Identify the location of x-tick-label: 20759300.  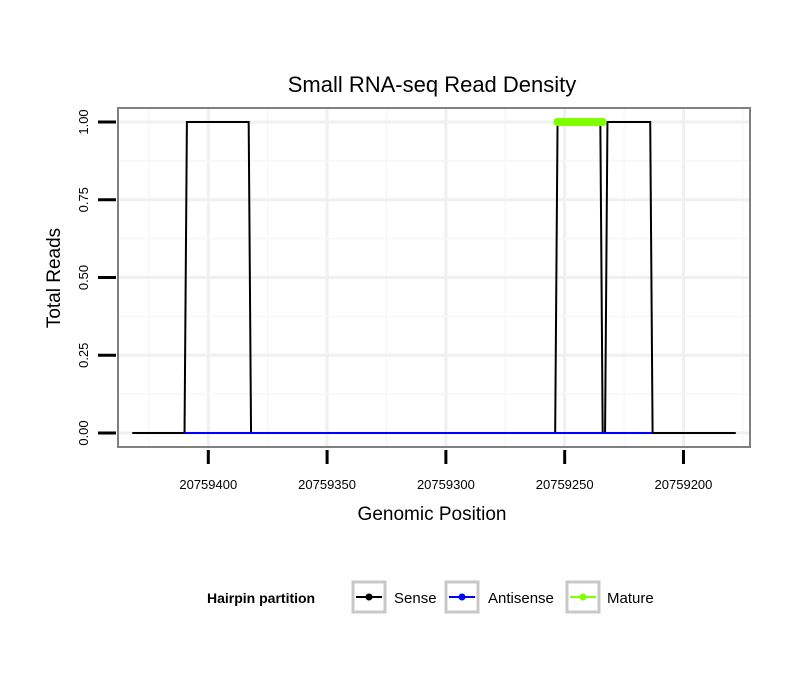
(446, 484).